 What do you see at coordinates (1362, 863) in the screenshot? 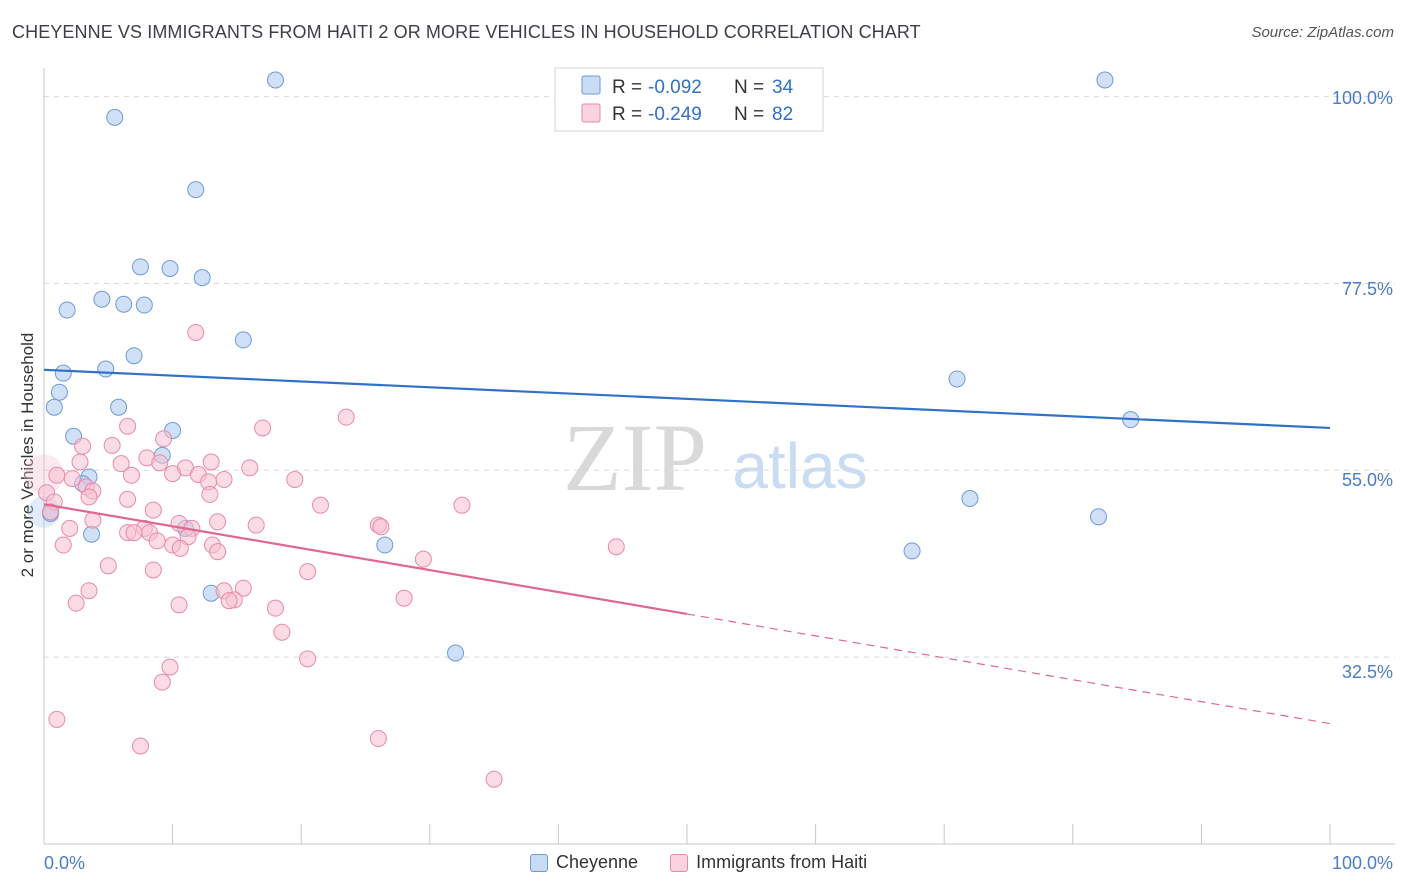
I see `x-tick-label-max: 100.0%` at bounding box center [1362, 863].